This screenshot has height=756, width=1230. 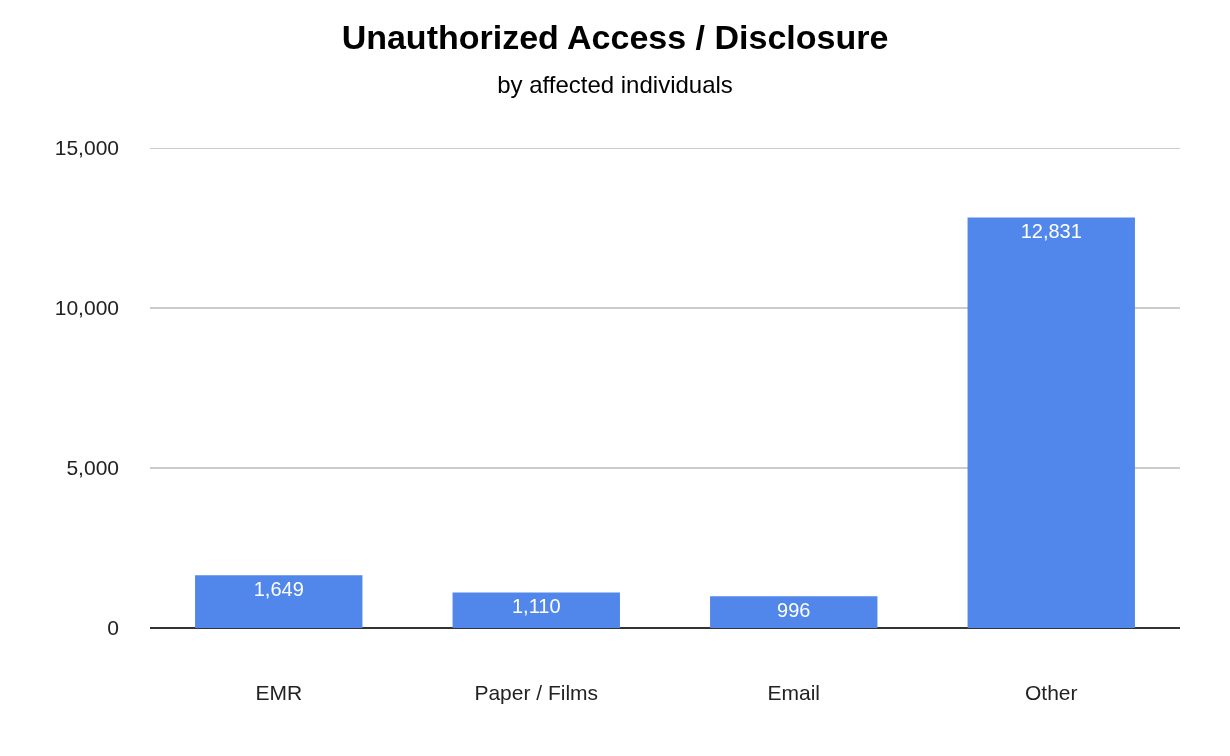 What do you see at coordinates (615, 85) in the screenshot?
I see `chart-subtitle: by affected individuals` at bounding box center [615, 85].